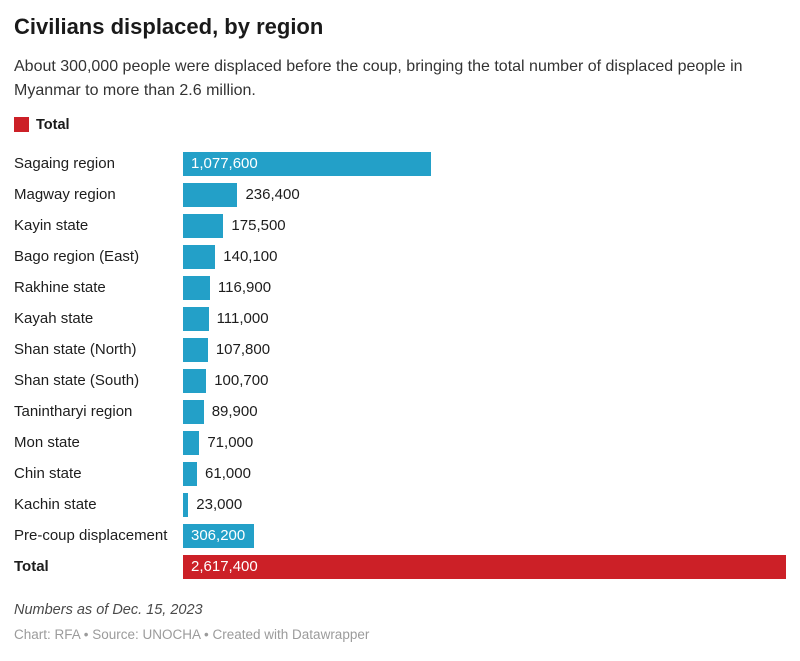 The image size is (800, 661). I want to click on bar-track: 306,200, so click(484, 535).